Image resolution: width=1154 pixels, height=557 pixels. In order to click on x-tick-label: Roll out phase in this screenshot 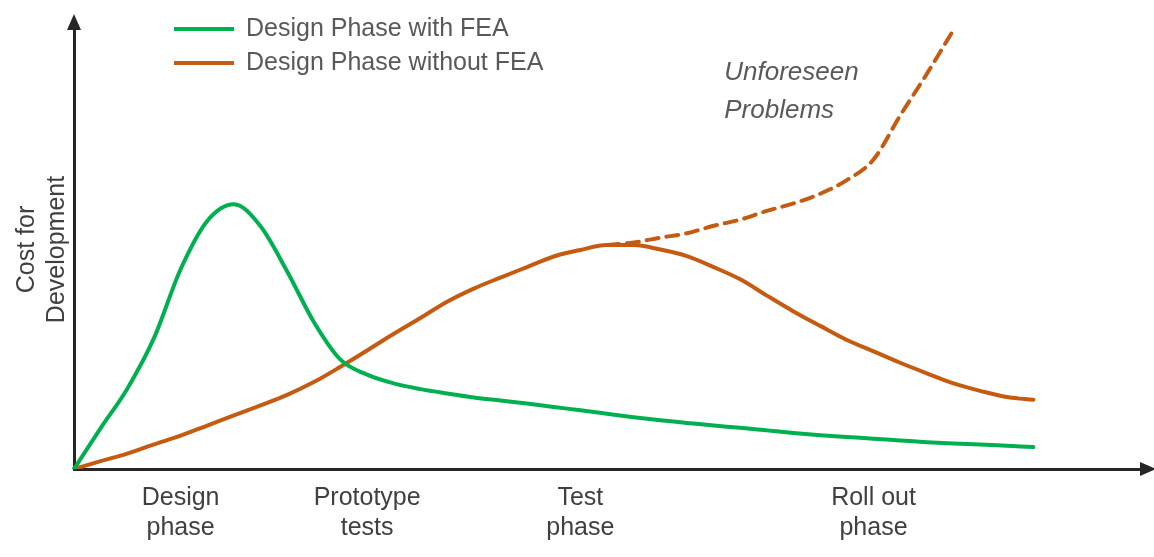, I will do `click(873, 510)`.